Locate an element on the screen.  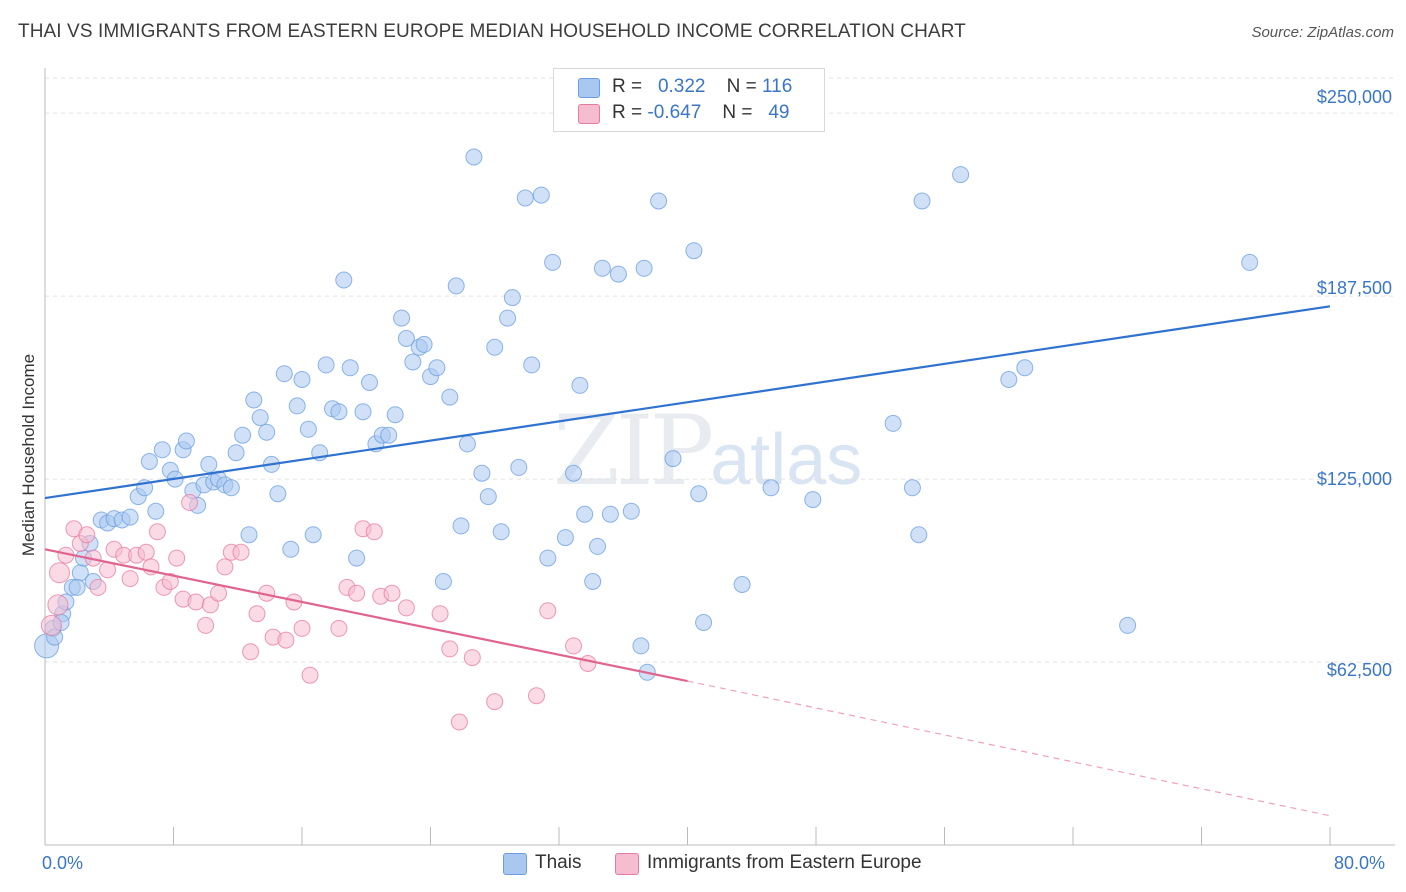
bottom-legend-label-thais: Thais is located at coordinates (558, 862).